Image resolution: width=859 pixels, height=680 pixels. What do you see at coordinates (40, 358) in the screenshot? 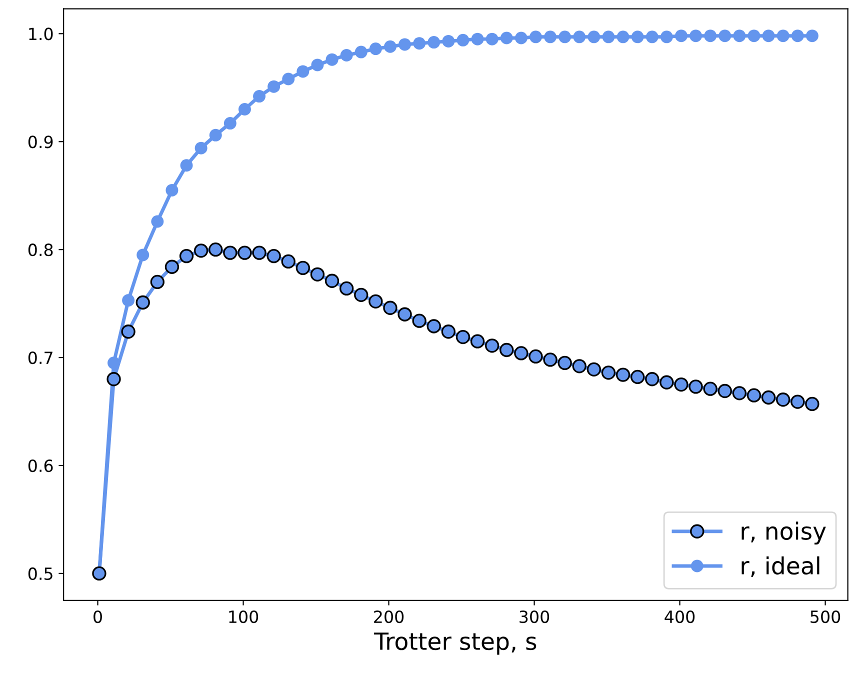
I see `y-tick-label: 0.7` at bounding box center [40, 358].